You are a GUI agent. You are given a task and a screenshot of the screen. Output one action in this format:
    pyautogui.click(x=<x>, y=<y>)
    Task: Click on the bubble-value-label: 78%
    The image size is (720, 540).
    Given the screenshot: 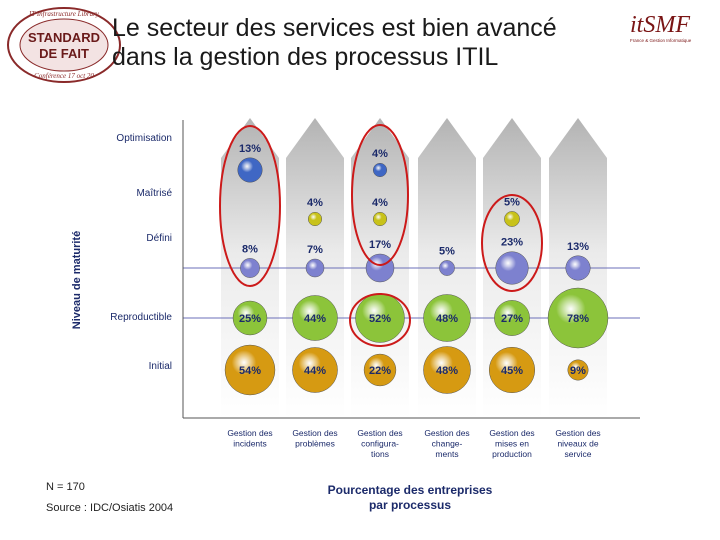 What is the action you would take?
    pyautogui.click(x=578, y=319)
    